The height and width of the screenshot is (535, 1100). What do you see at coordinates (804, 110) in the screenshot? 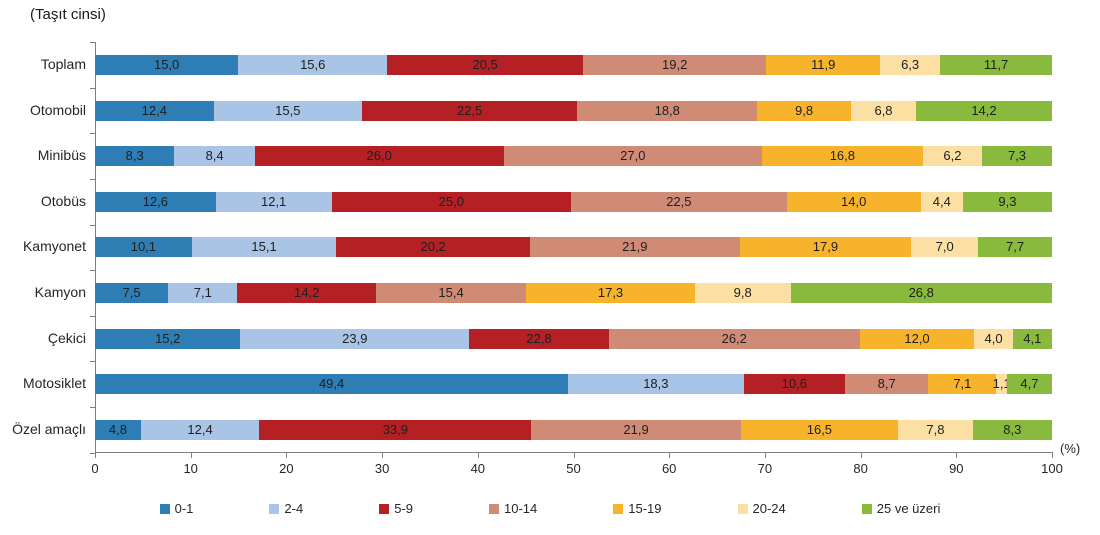
I see `bar-segment: 9,8` at bounding box center [804, 110].